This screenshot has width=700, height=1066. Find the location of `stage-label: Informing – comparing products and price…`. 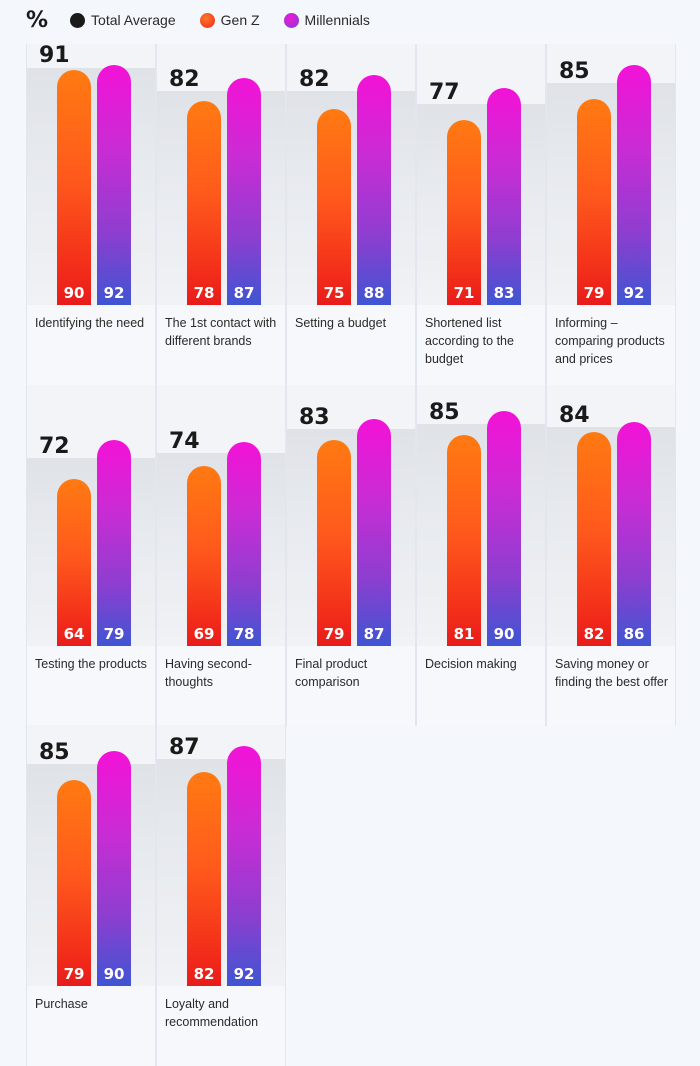

stage-label: Informing – comparing products and price… is located at coordinates (610, 341).